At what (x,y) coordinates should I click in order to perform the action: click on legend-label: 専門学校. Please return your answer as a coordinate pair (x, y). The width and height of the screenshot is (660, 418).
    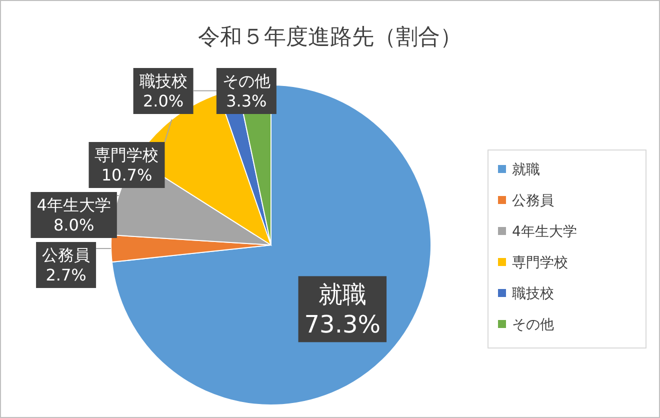
    Looking at the image, I should click on (540, 263).